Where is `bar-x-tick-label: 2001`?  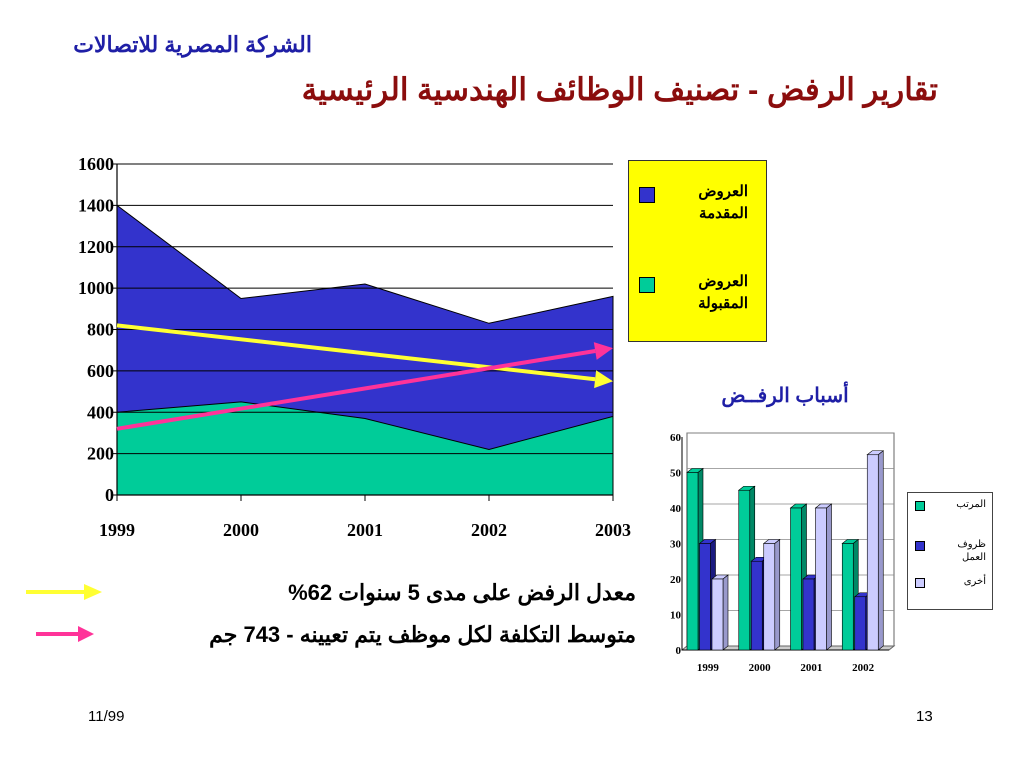
bar-x-tick-label: 2001 is located at coordinates (811, 668).